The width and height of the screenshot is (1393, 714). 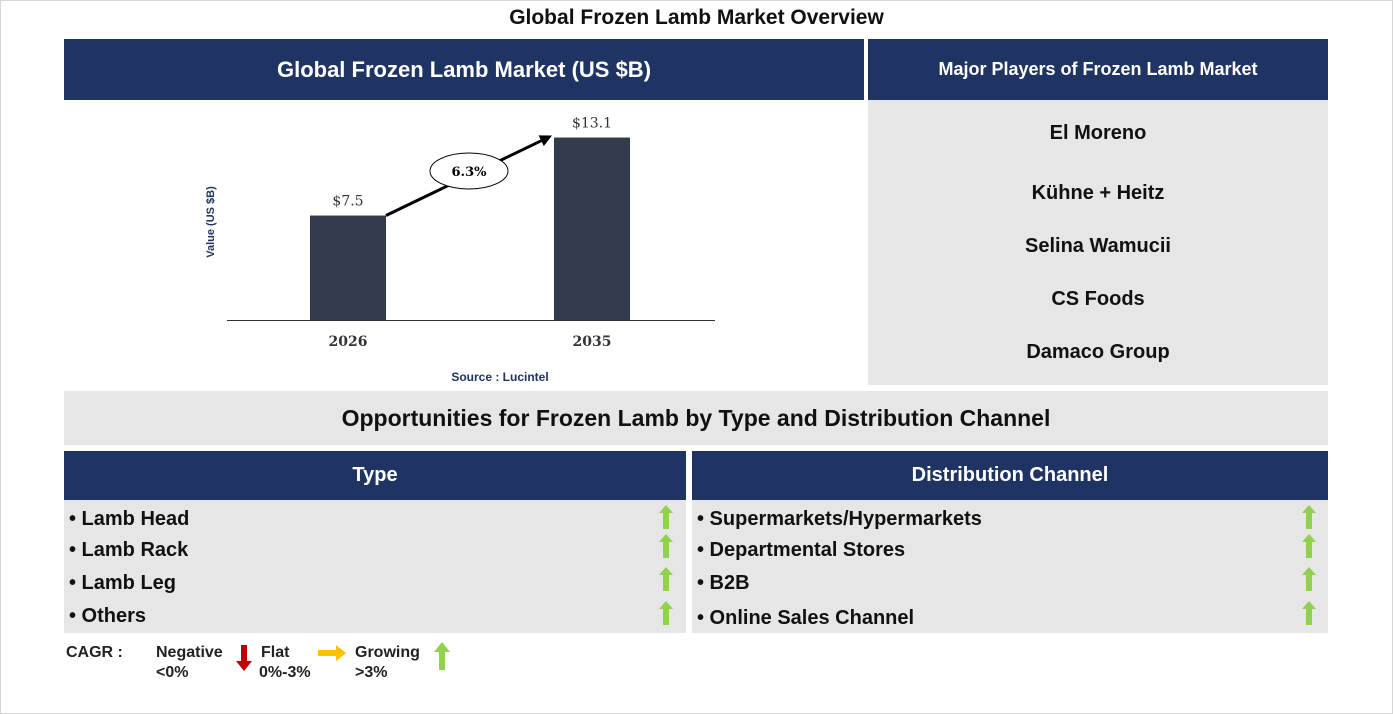 What do you see at coordinates (1098, 352) in the screenshot?
I see `player-name: Damaco Group` at bounding box center [1098, 352].